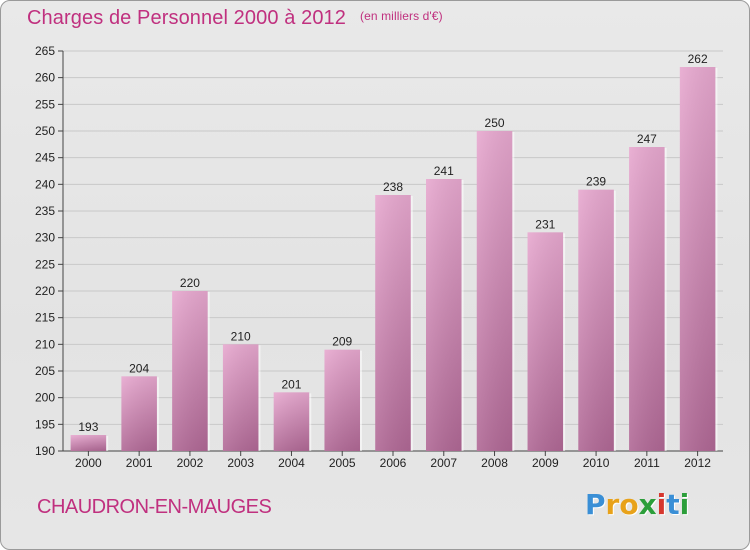 The image size is (750, 550). Describe the element at coordinates (342, 342) in the screenshot. I see `data-label: 209` at that location.